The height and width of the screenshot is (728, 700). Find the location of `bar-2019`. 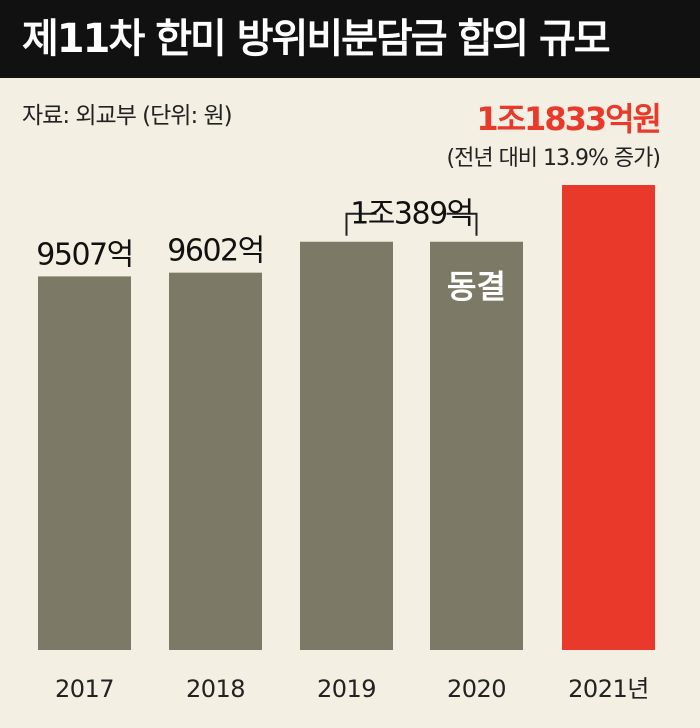

bar-2019 is located at coordinates (346, 445).